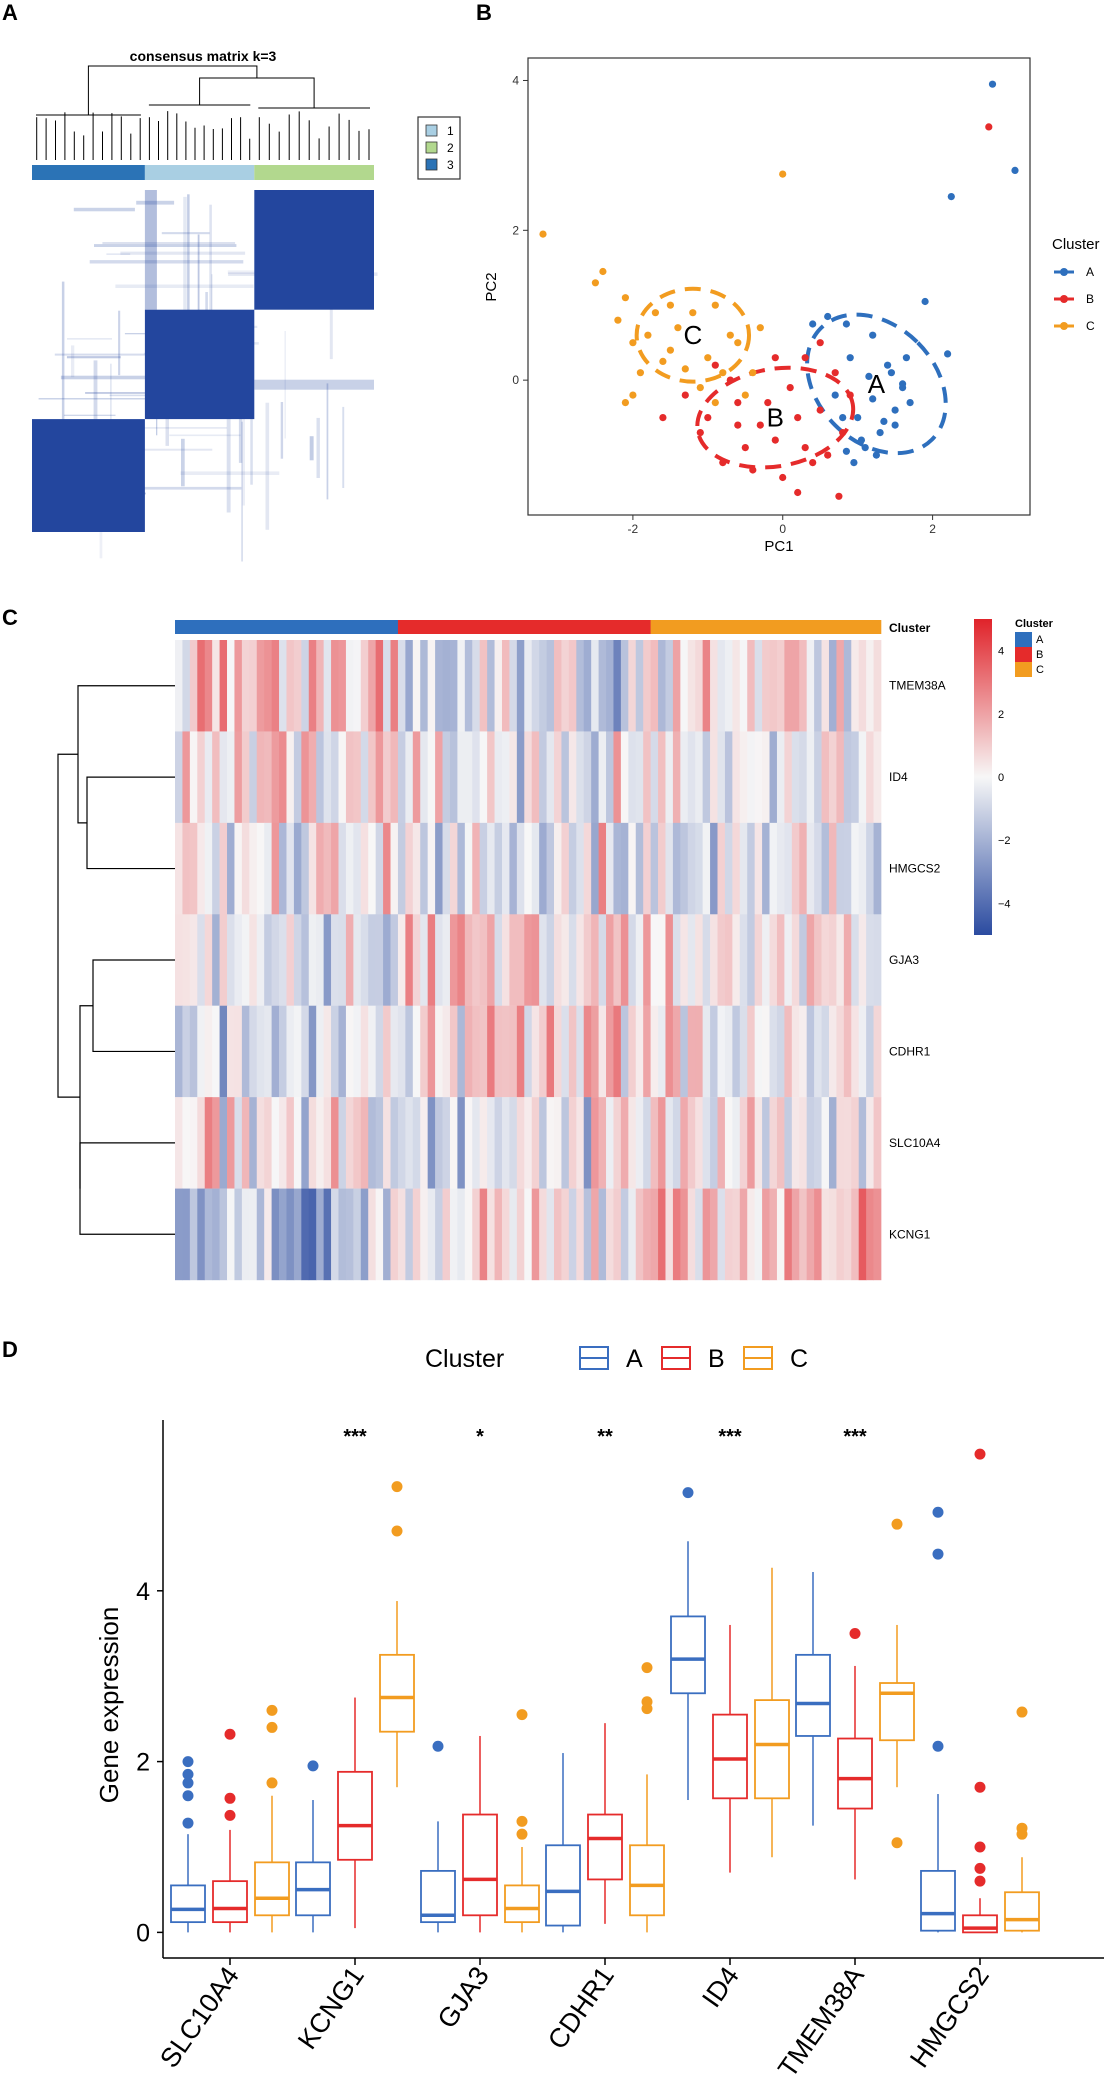 The width and height of the screenshot is (1115, 2093). What do you see at coordinates (873, 335) in the screenshot?
I see `pca-point-A` at bounding box center [873, 335].